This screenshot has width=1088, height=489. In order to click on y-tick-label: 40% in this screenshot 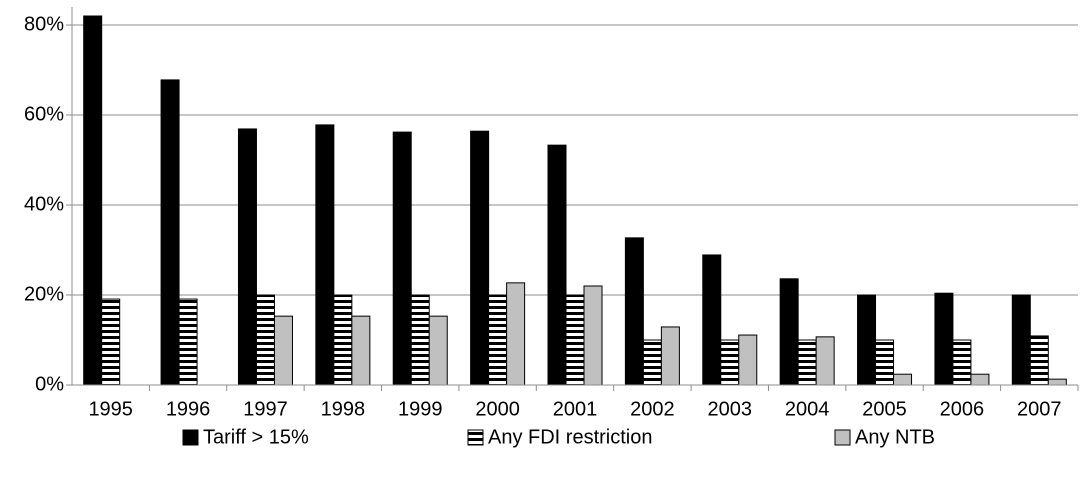, I will do `click(44, 204)`.